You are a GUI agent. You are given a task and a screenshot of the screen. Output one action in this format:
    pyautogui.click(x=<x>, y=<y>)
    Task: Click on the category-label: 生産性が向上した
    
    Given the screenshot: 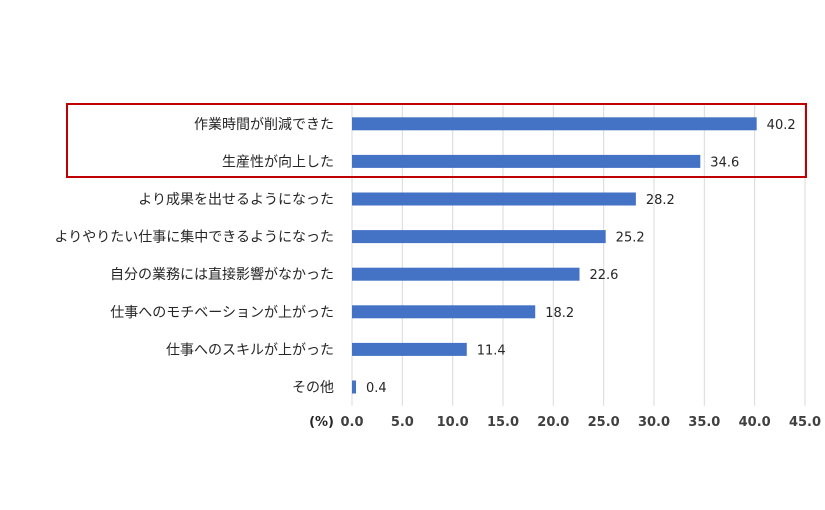 What is the action you would take?
    pyautogui.click(x=278, y=162)
    